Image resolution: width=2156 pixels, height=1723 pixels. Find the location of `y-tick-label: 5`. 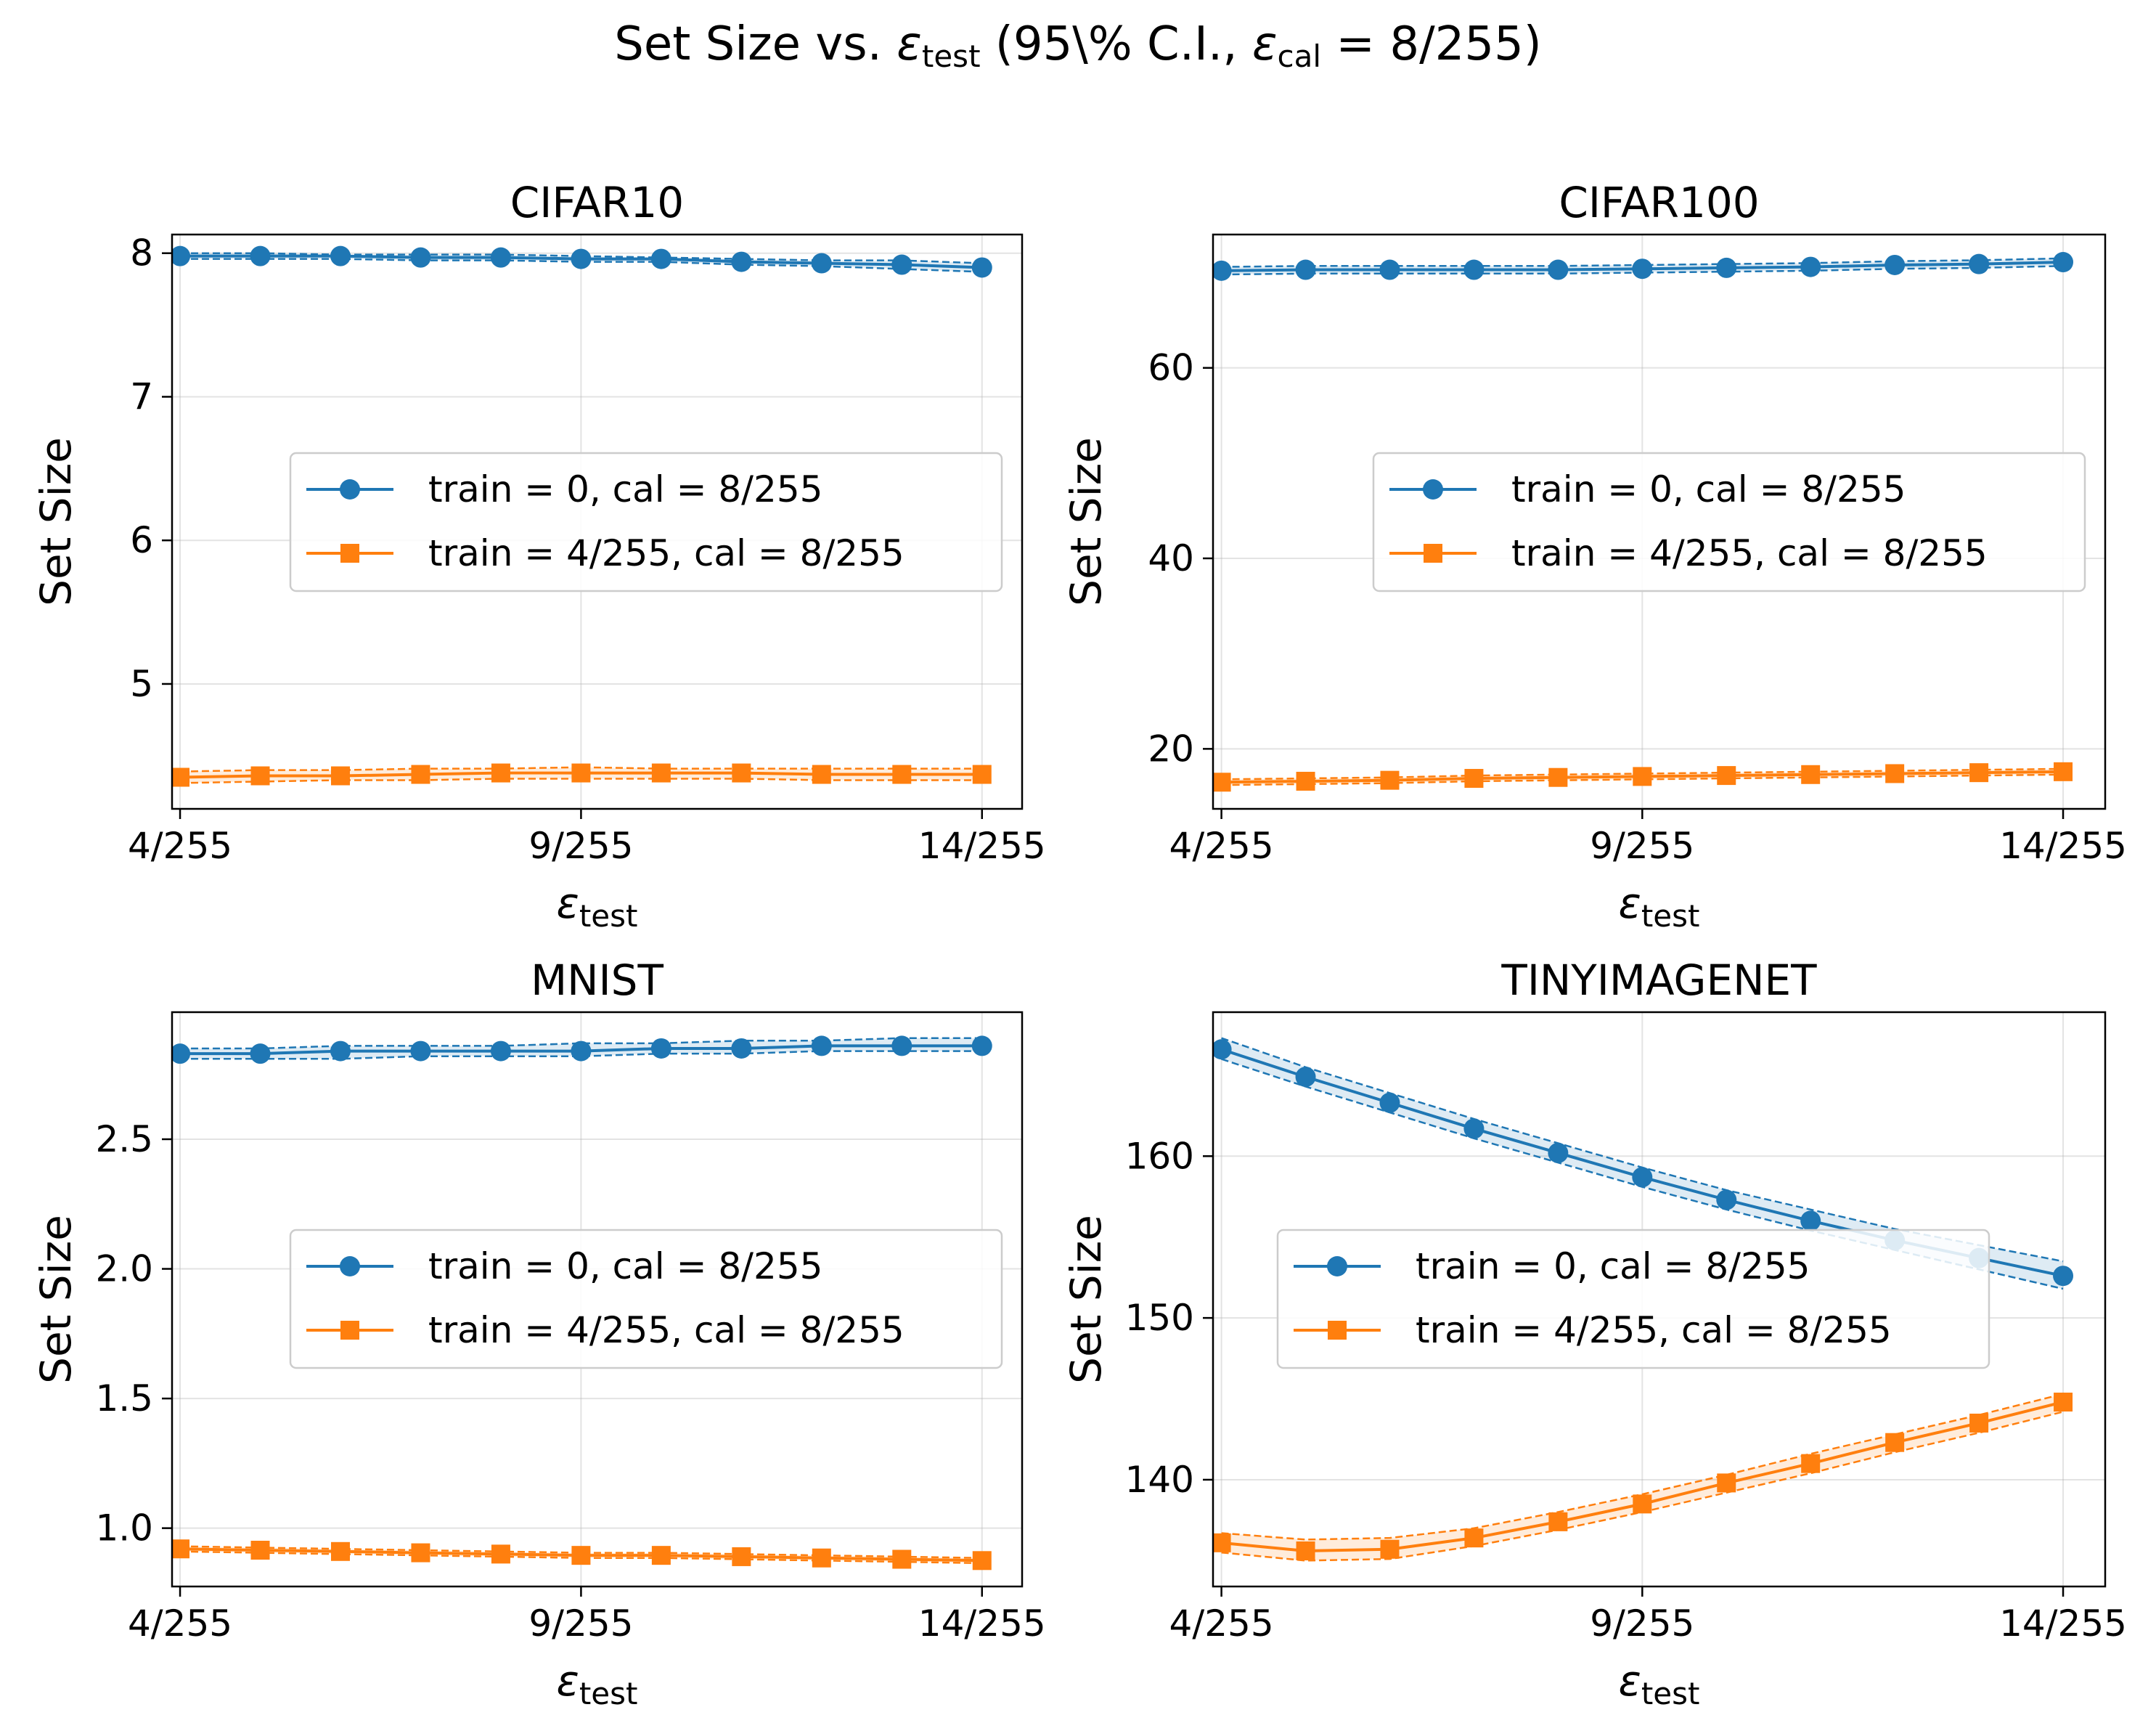

y-tick-label: 5 is located at coordinates (142, 684).